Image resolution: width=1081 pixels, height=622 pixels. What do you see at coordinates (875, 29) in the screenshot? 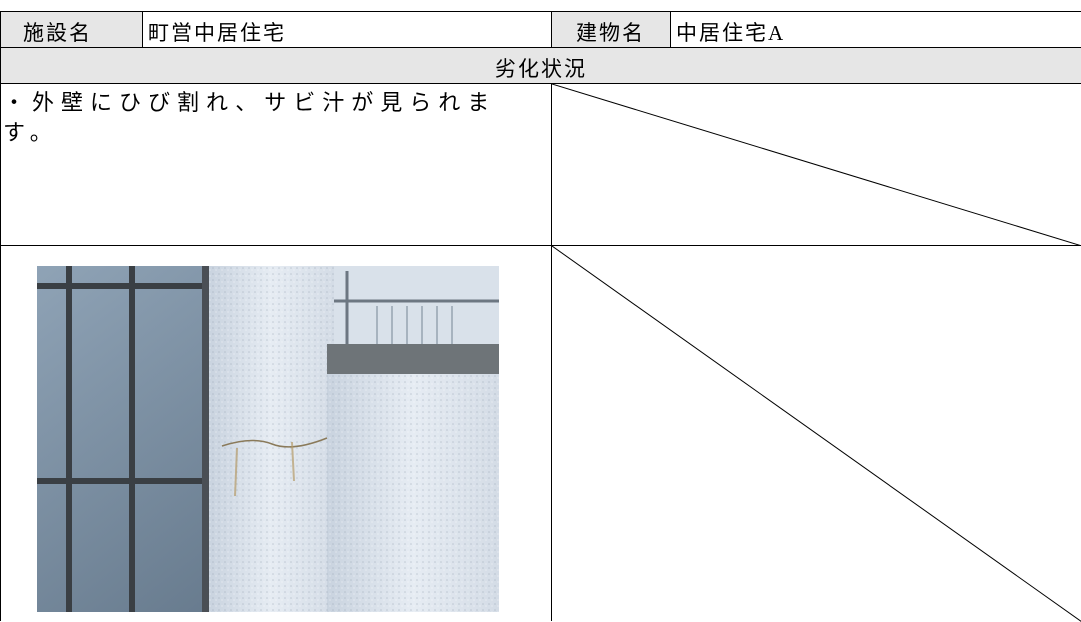
I see `value-cell: 中居住宅A` at bounding box center [875, 29].